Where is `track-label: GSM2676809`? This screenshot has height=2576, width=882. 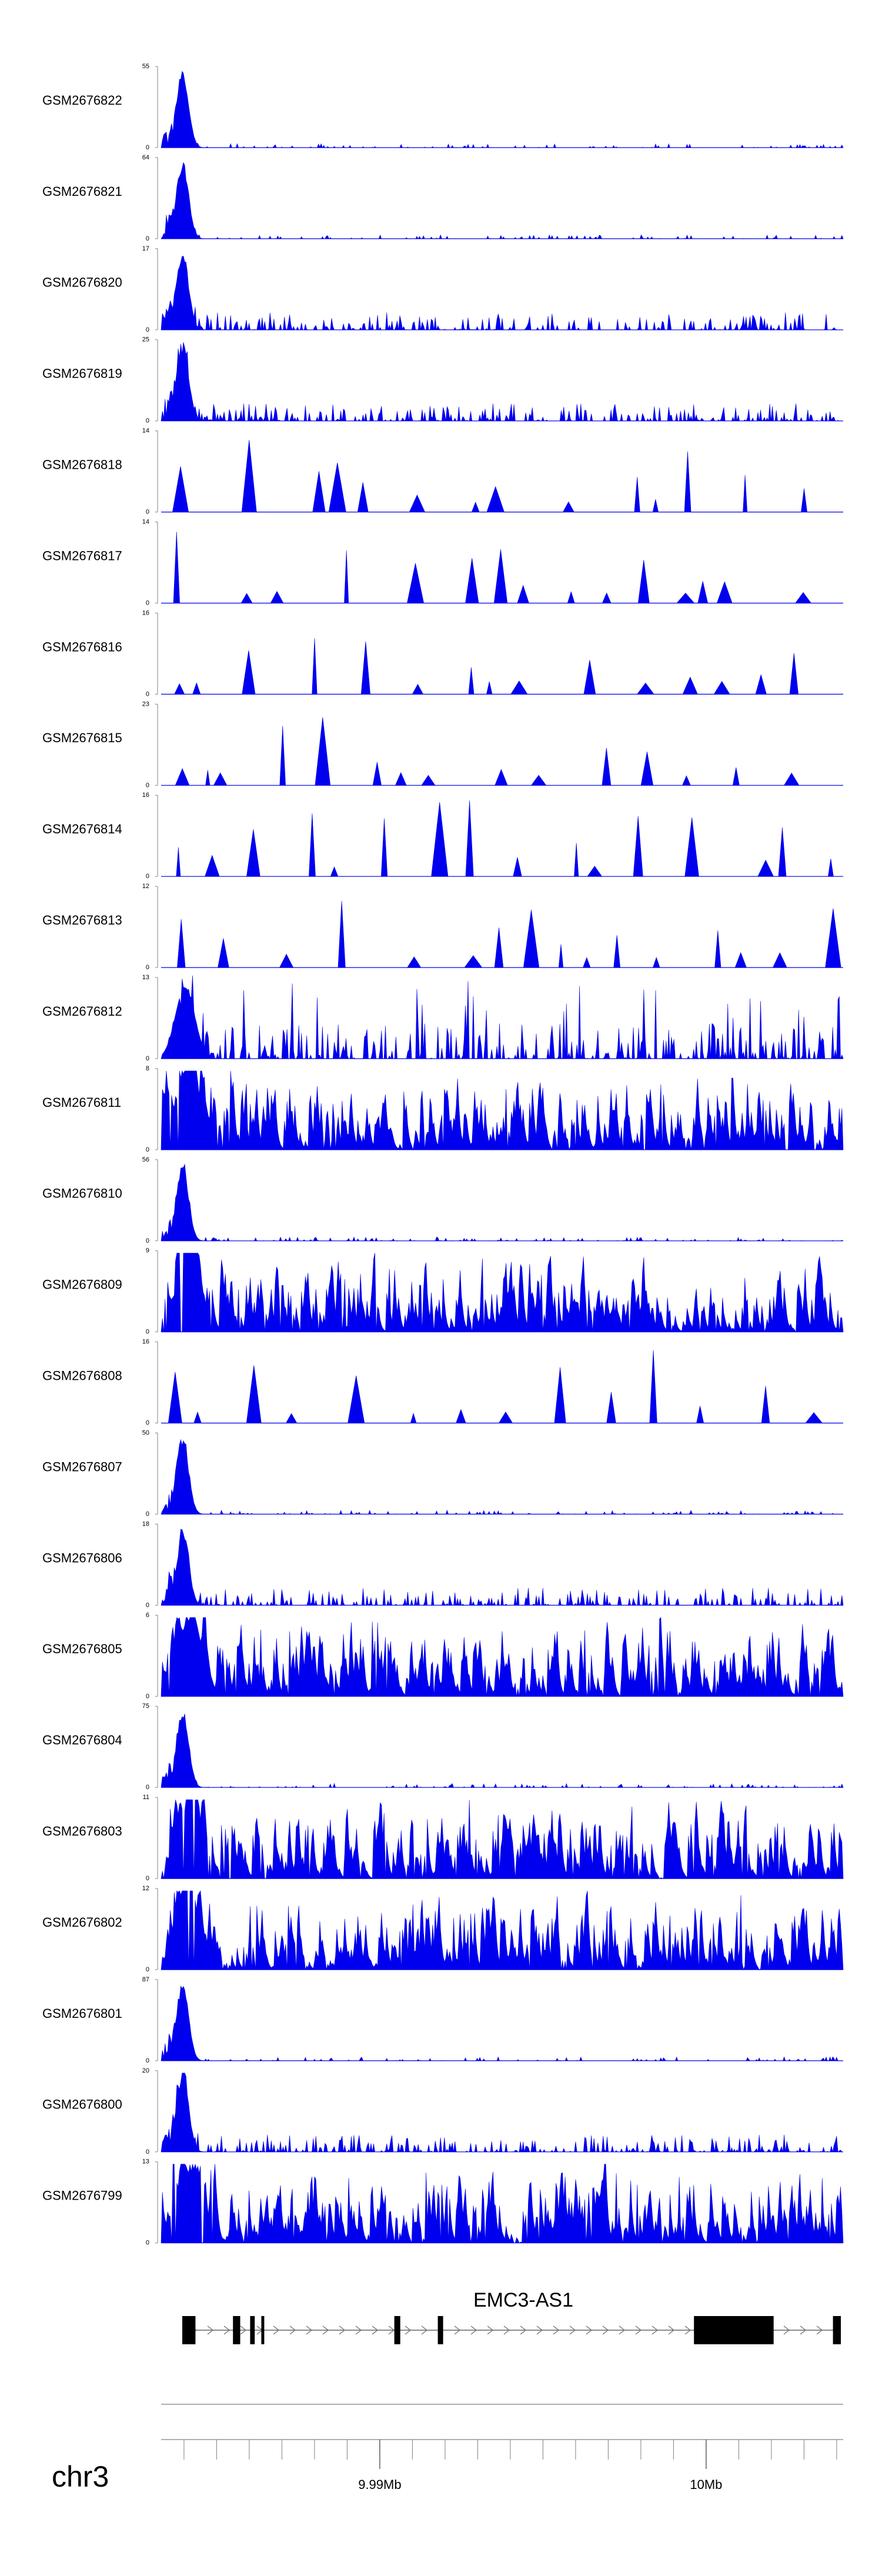 track-label: GSM2676809 is located at coordinates (82, 1284).